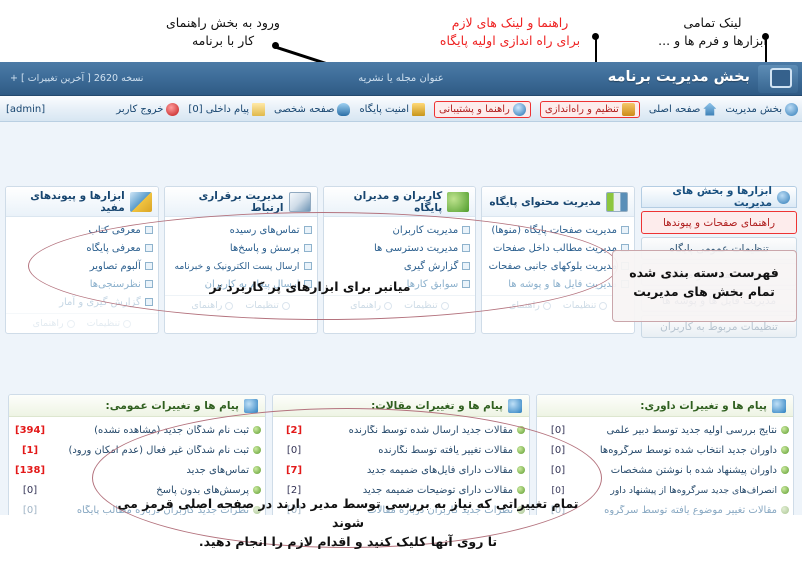 The width and height of the screenshot is (802, 583). Describe the element at coordinates (545, 201) in the screenshot. I see `box-content-management-title: مدیریت محتوای پایگاه` at that location.